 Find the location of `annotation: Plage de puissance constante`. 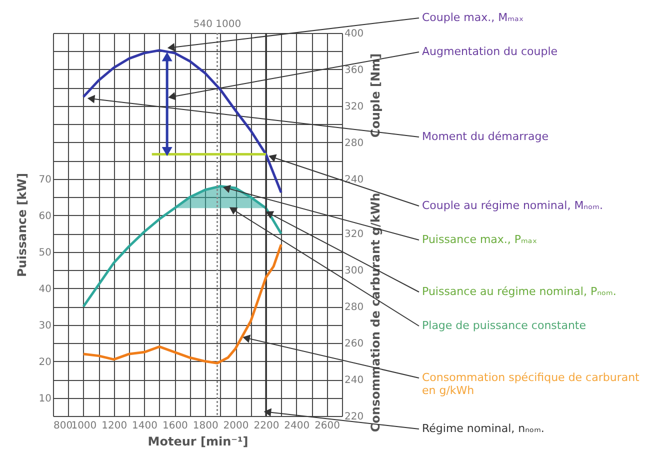

annotation: Plage de puissance constante is located at coordinates (504, 325).